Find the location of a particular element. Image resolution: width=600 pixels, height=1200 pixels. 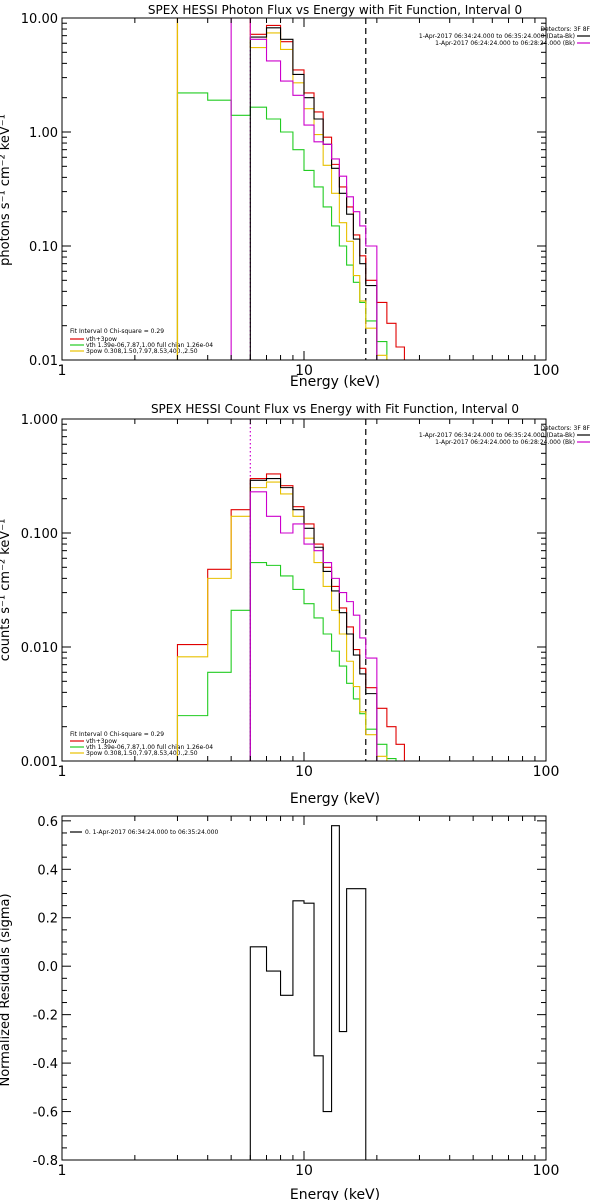

residuals-y-tick-label: 0.2 is located at coordinates (47, 919).